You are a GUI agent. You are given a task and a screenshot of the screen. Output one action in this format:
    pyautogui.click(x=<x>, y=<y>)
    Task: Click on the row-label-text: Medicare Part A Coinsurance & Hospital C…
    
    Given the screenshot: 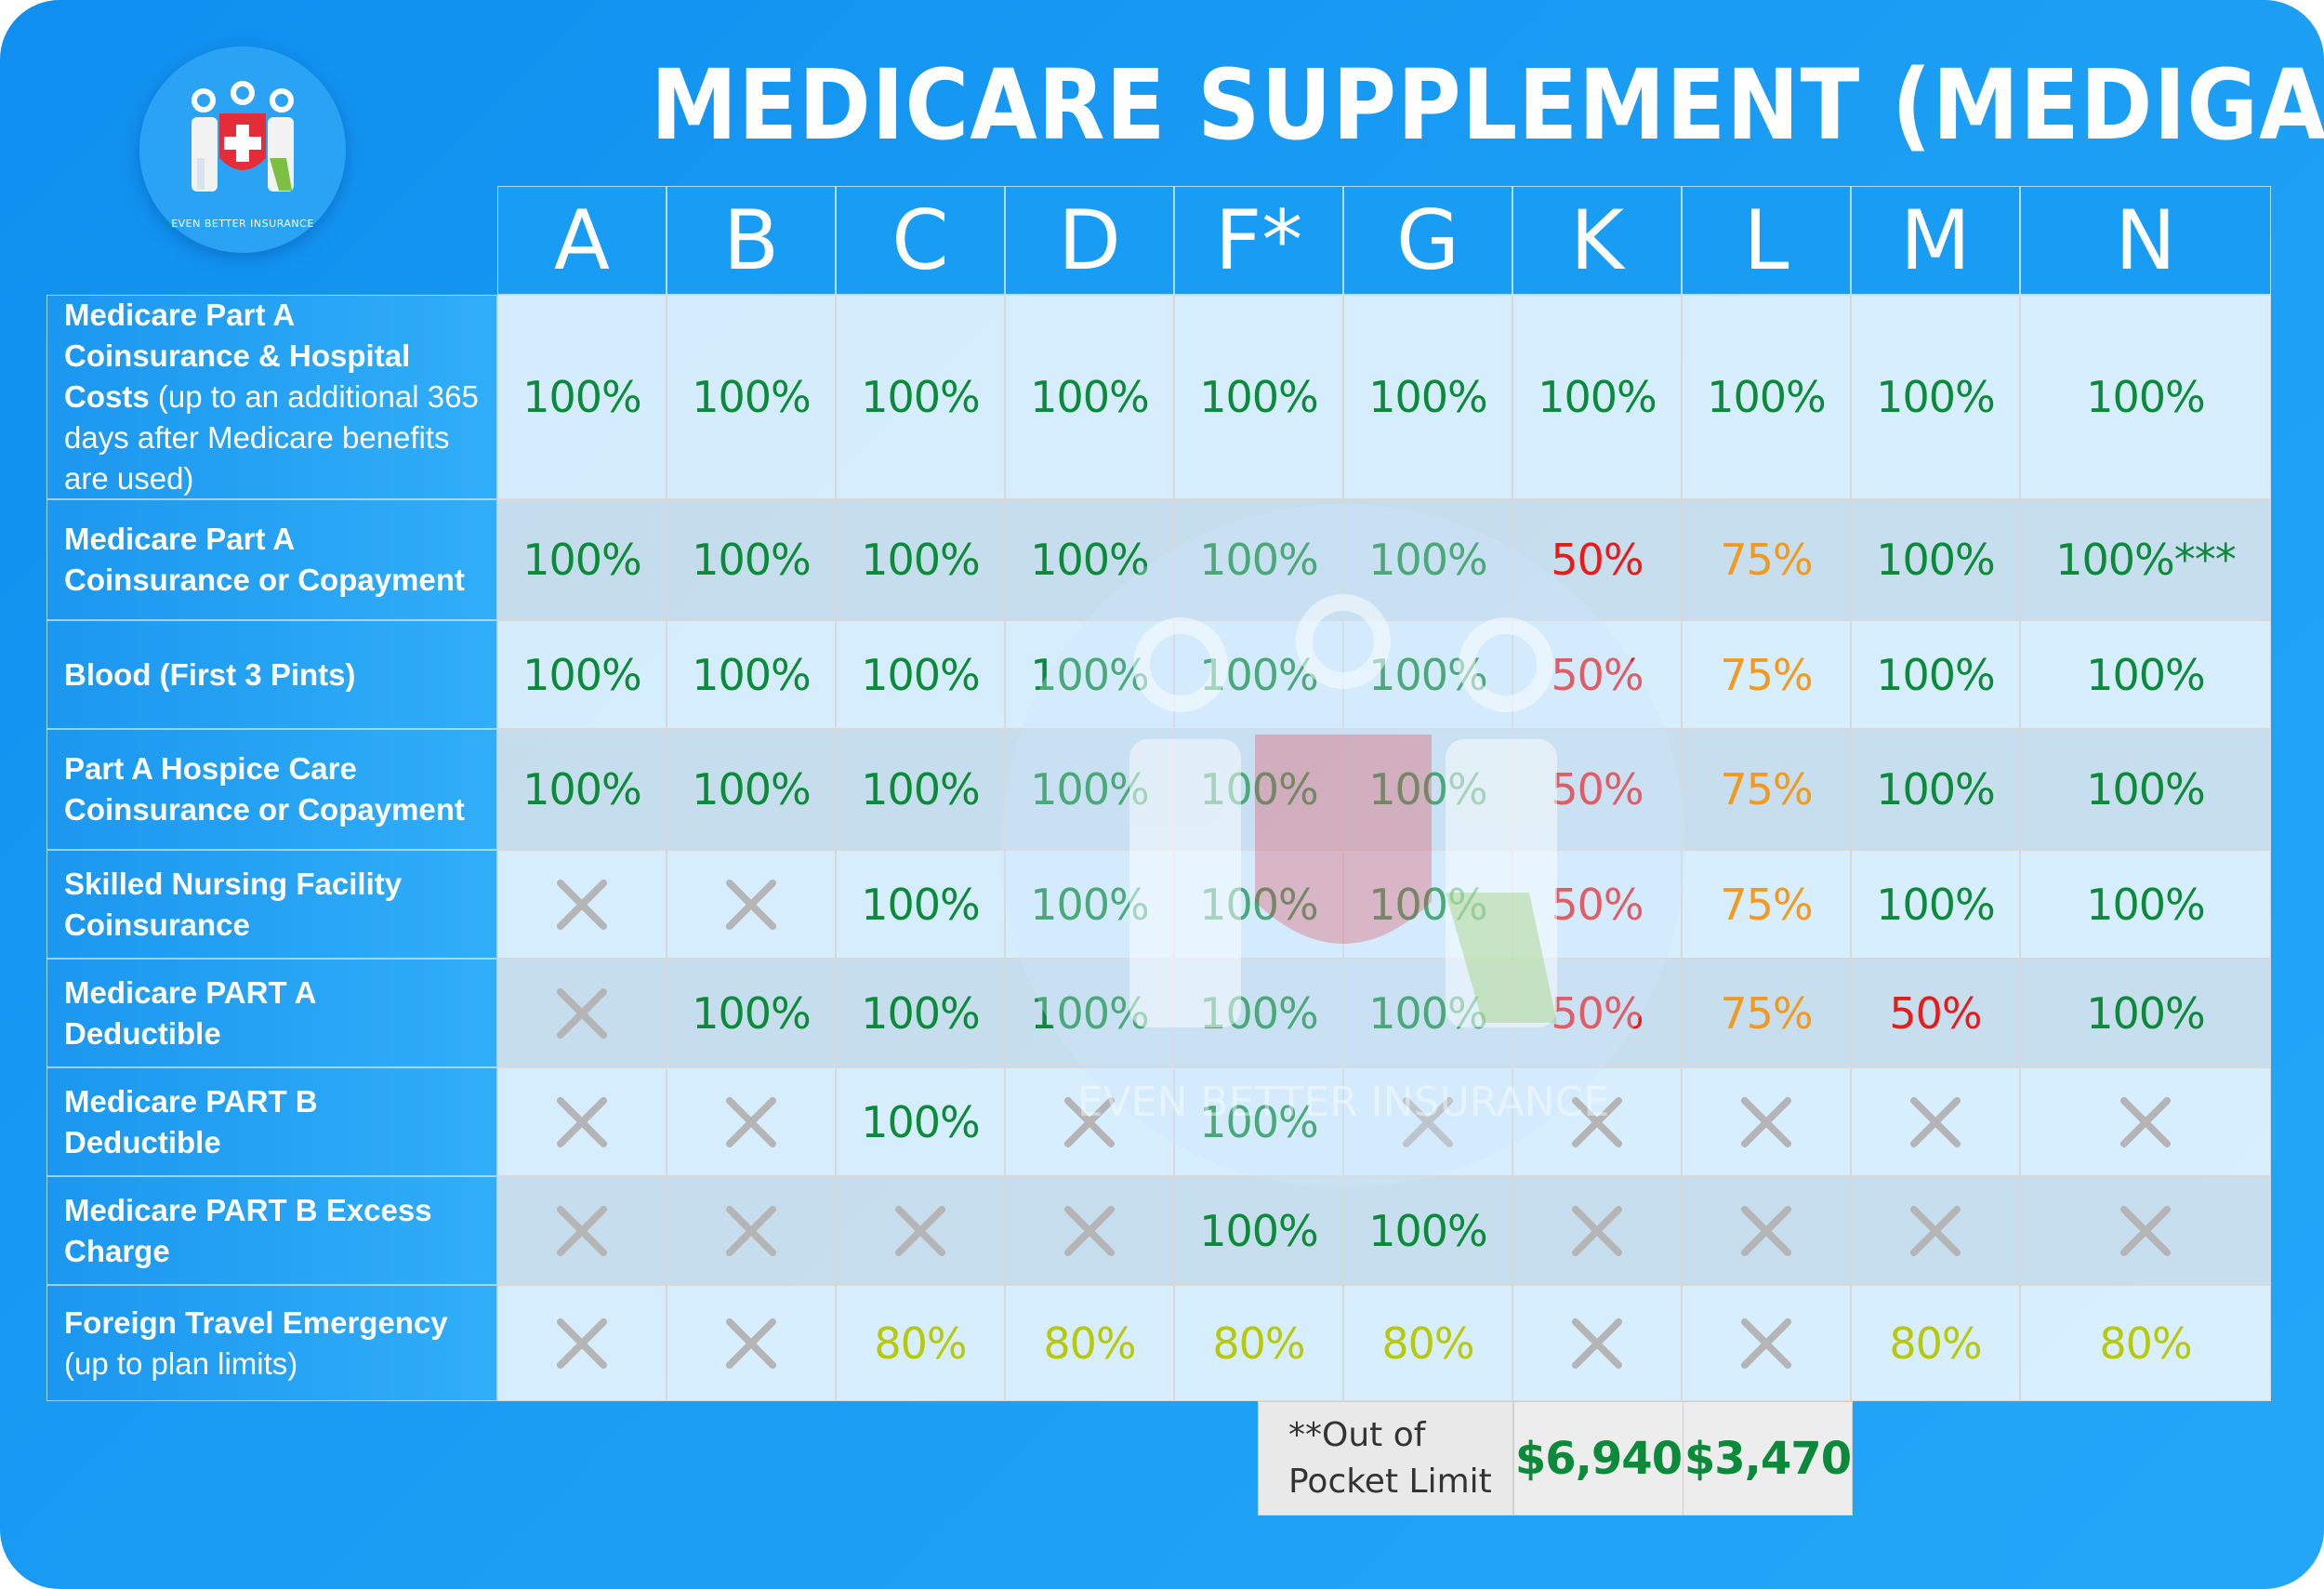 What is the action you would take?
    pyautogui.click(x=272, y=397)
    